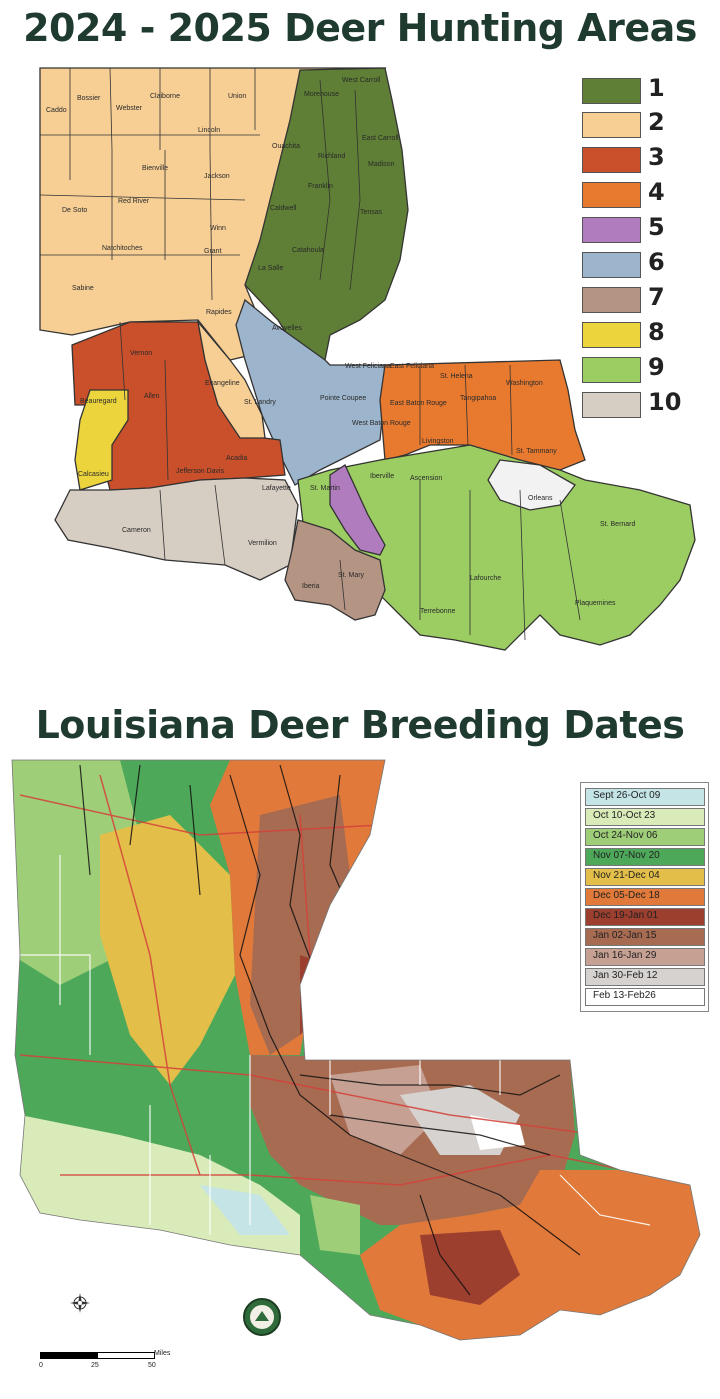 The width and height of the screenshot is (720, 1399). Describe the element at coordinates (360, 725) in the screenshot. I see `breeding-dates-title: Louisiana Deer Breeding Dates` at that location.